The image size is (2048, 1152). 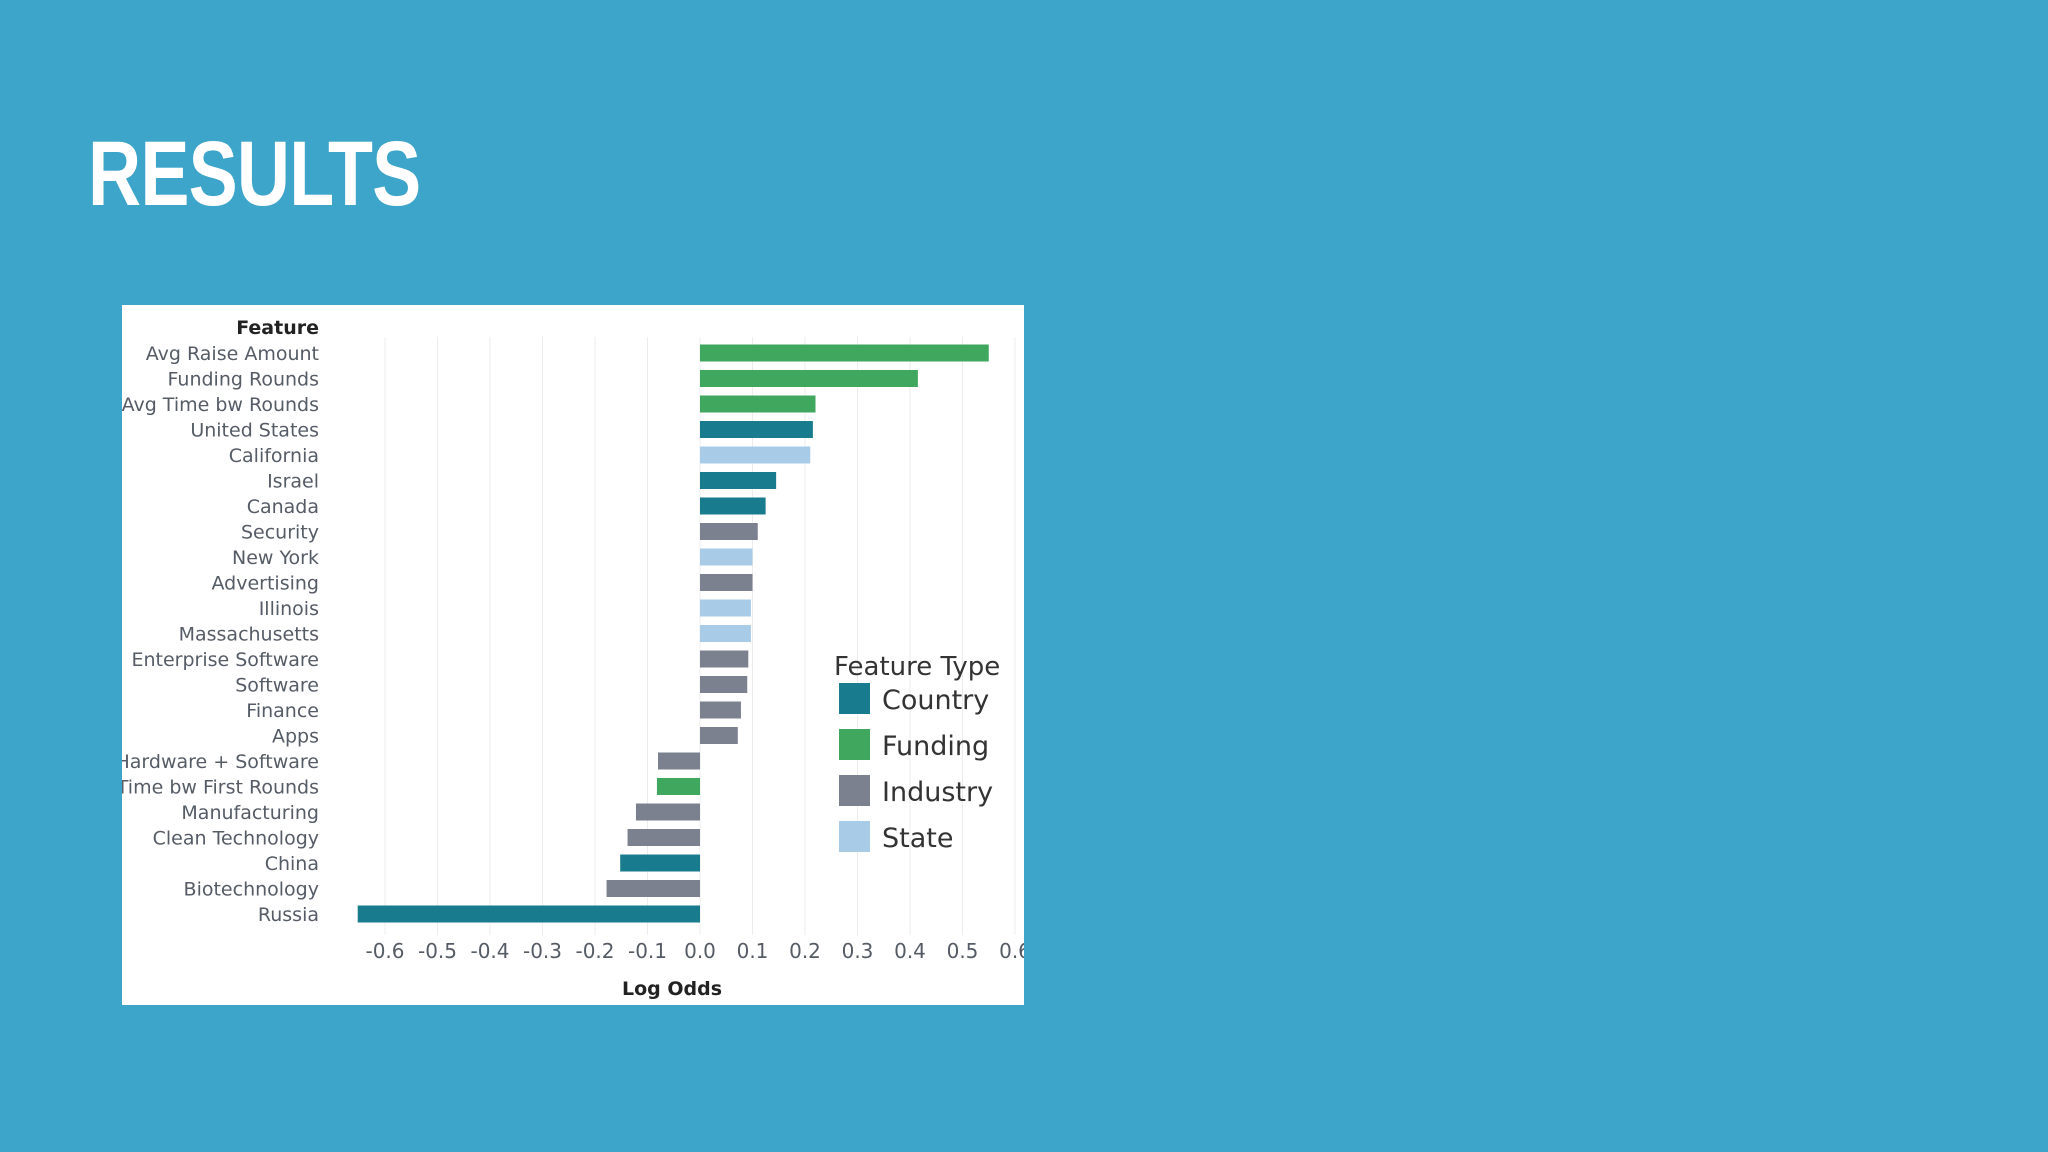 I want to click on x-tick-label: 0.0, so click(x=700, y=951).